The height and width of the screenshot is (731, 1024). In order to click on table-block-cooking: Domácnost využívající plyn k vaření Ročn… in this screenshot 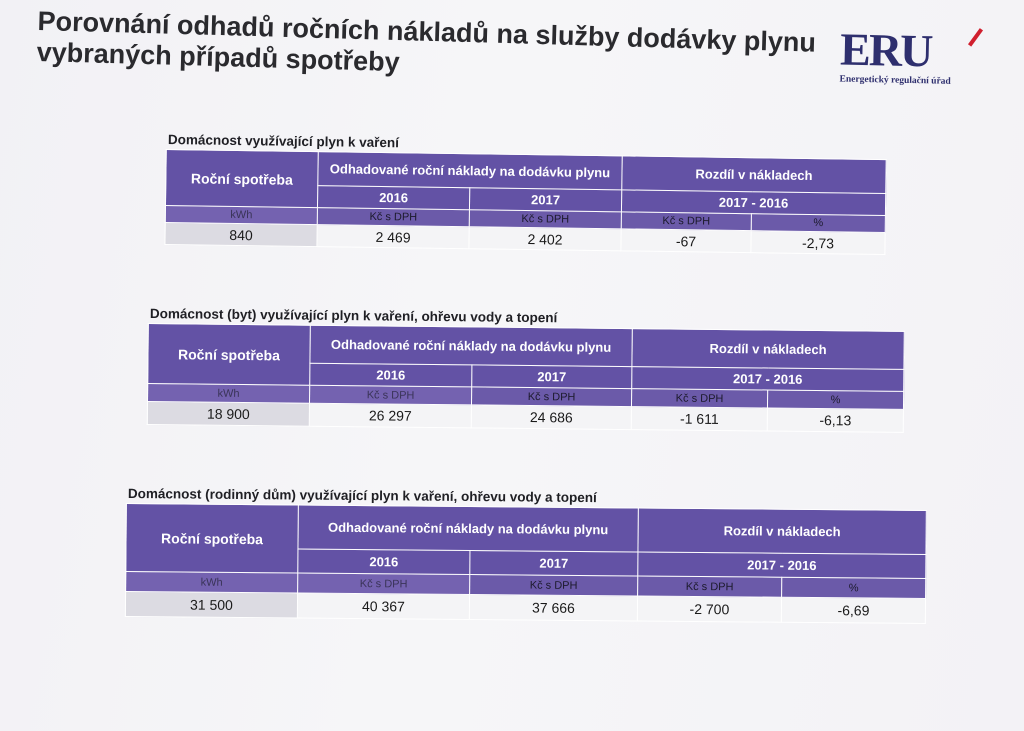, I will do `click(525, 193)`.